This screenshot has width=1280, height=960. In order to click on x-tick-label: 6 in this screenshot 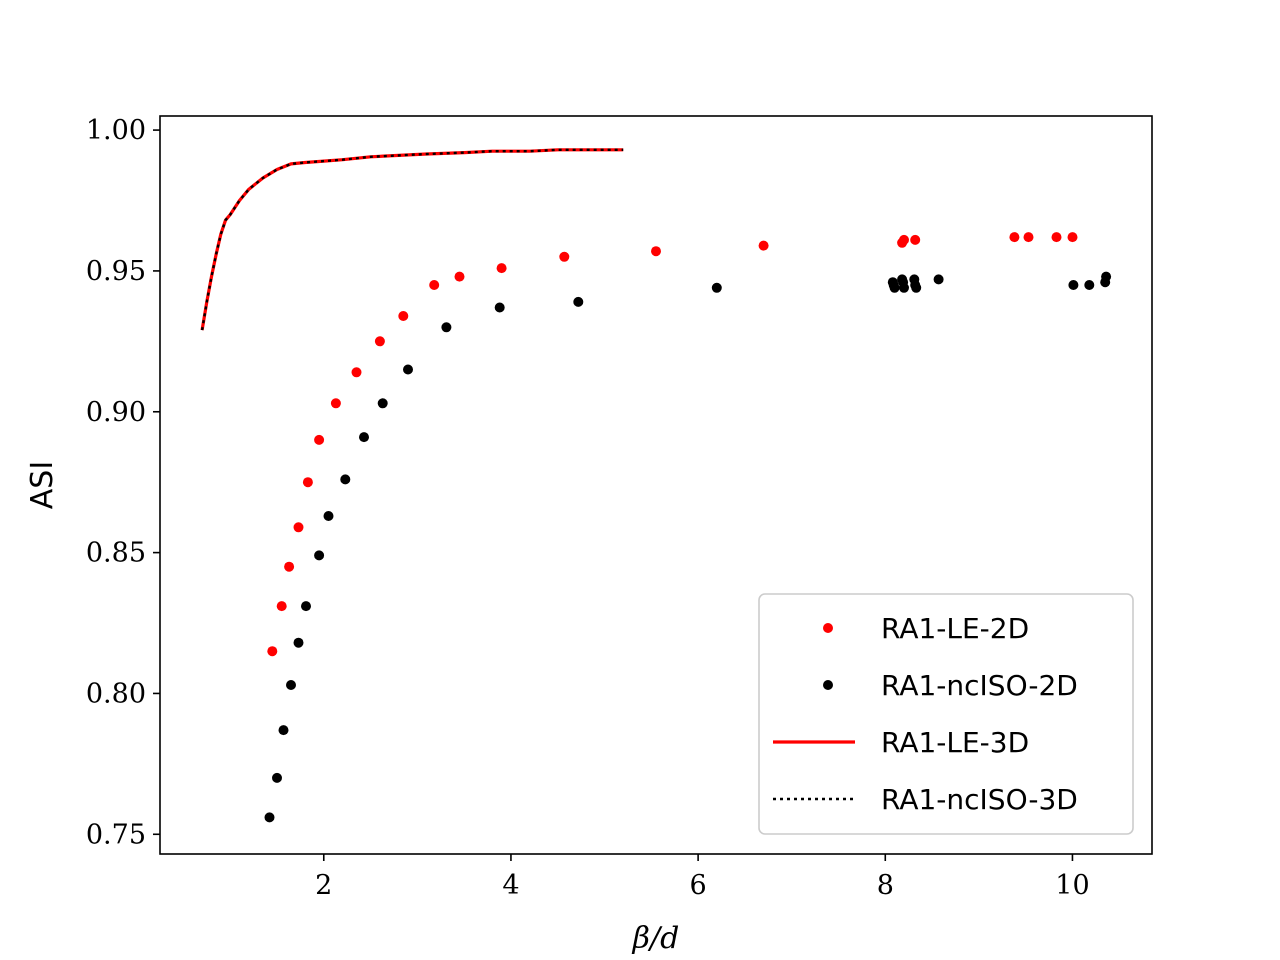, I will do `click(698, 885)`.